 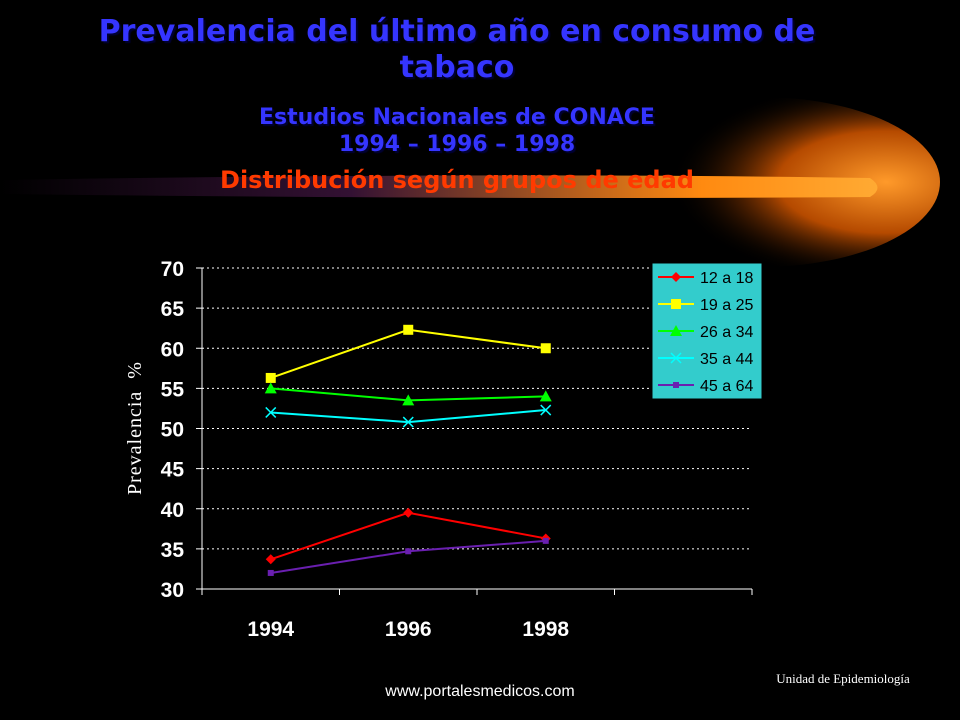 I want to click on legend-label: 45 a 64, so click(x=726, y=386).